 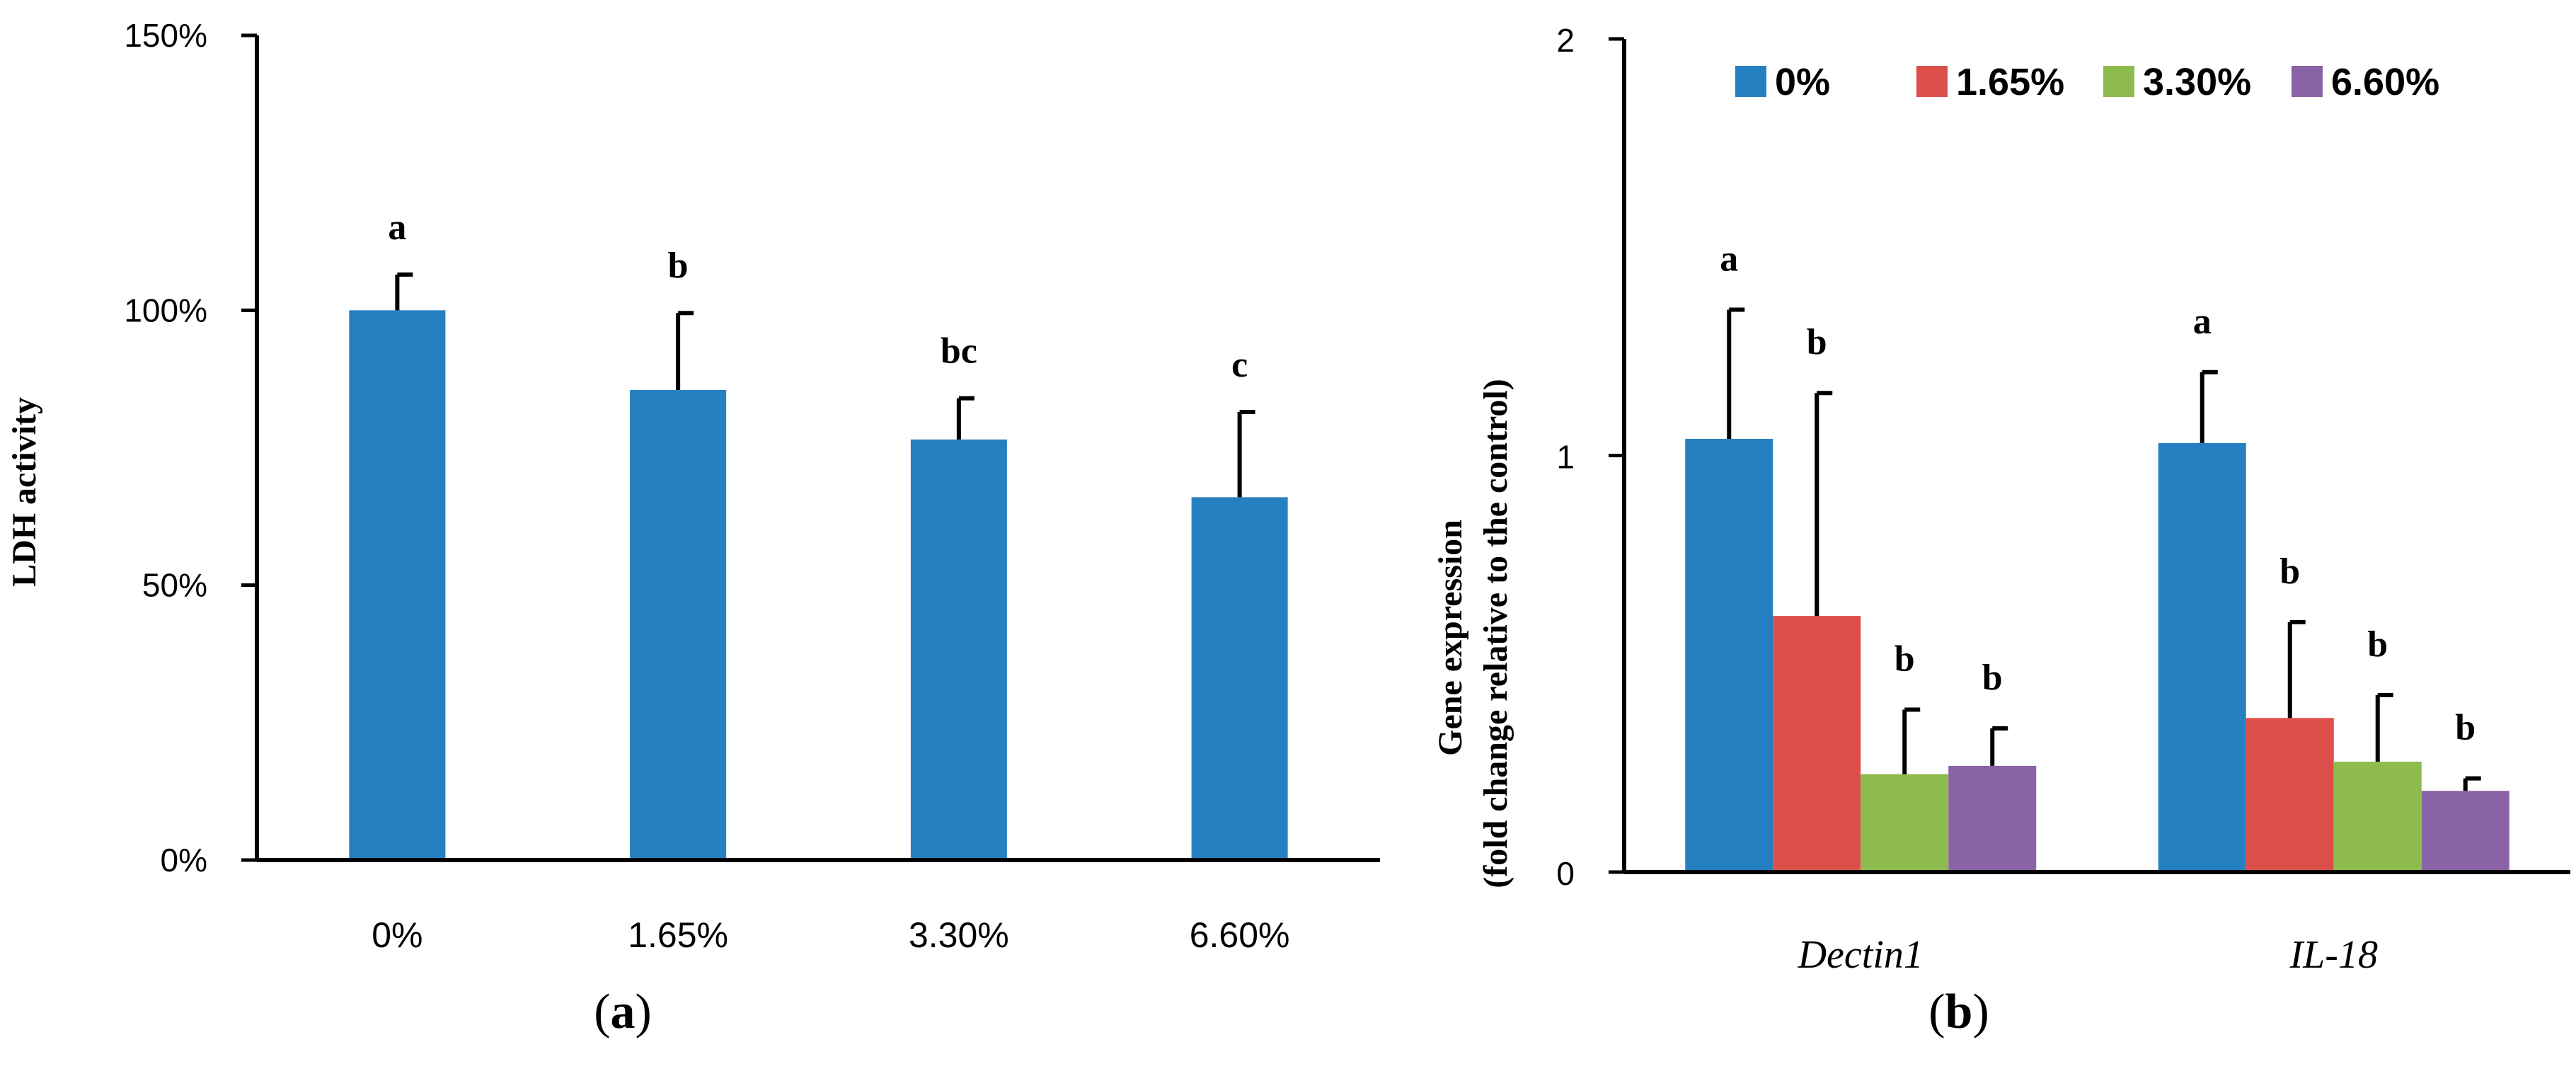 I want to click on legend-label: 3.30%, so click(x=2197, y=82).